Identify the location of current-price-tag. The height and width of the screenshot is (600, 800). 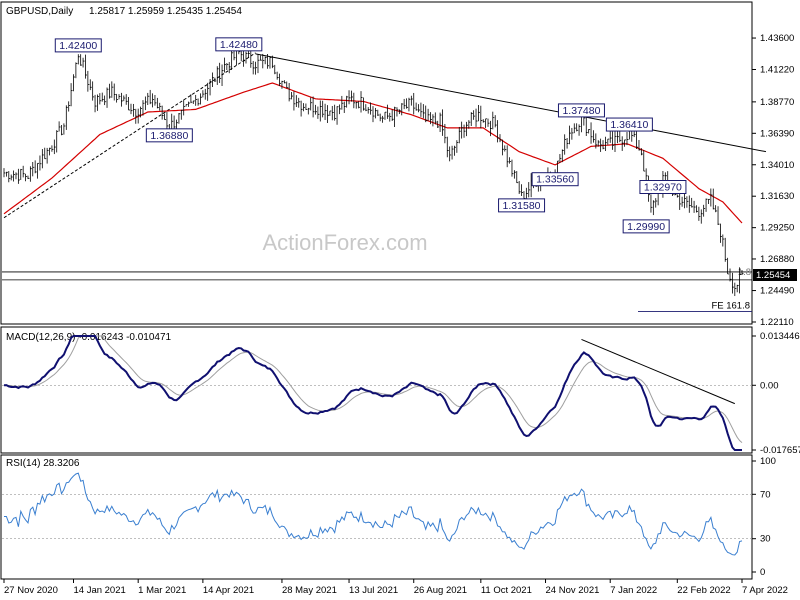
(775, 275).